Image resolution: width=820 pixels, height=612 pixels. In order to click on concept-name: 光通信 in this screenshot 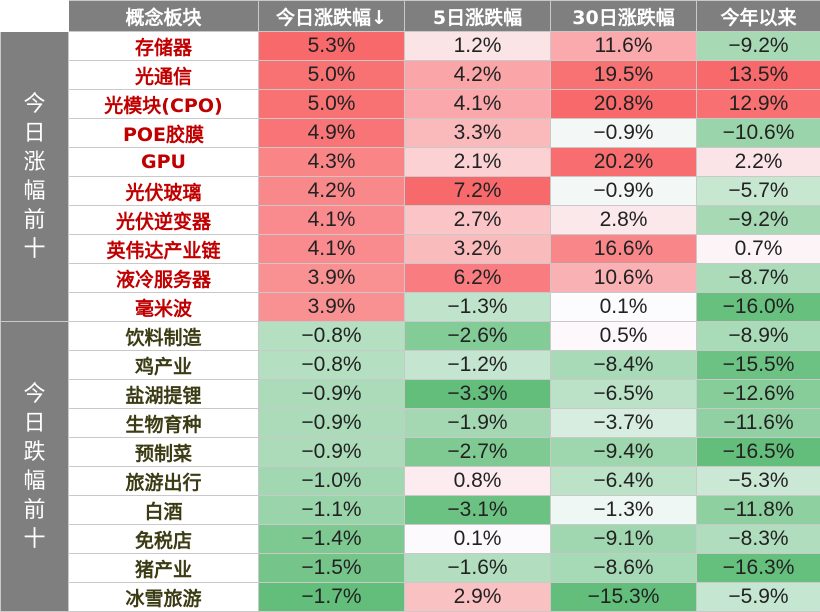, I will do `click(164, 75)`.